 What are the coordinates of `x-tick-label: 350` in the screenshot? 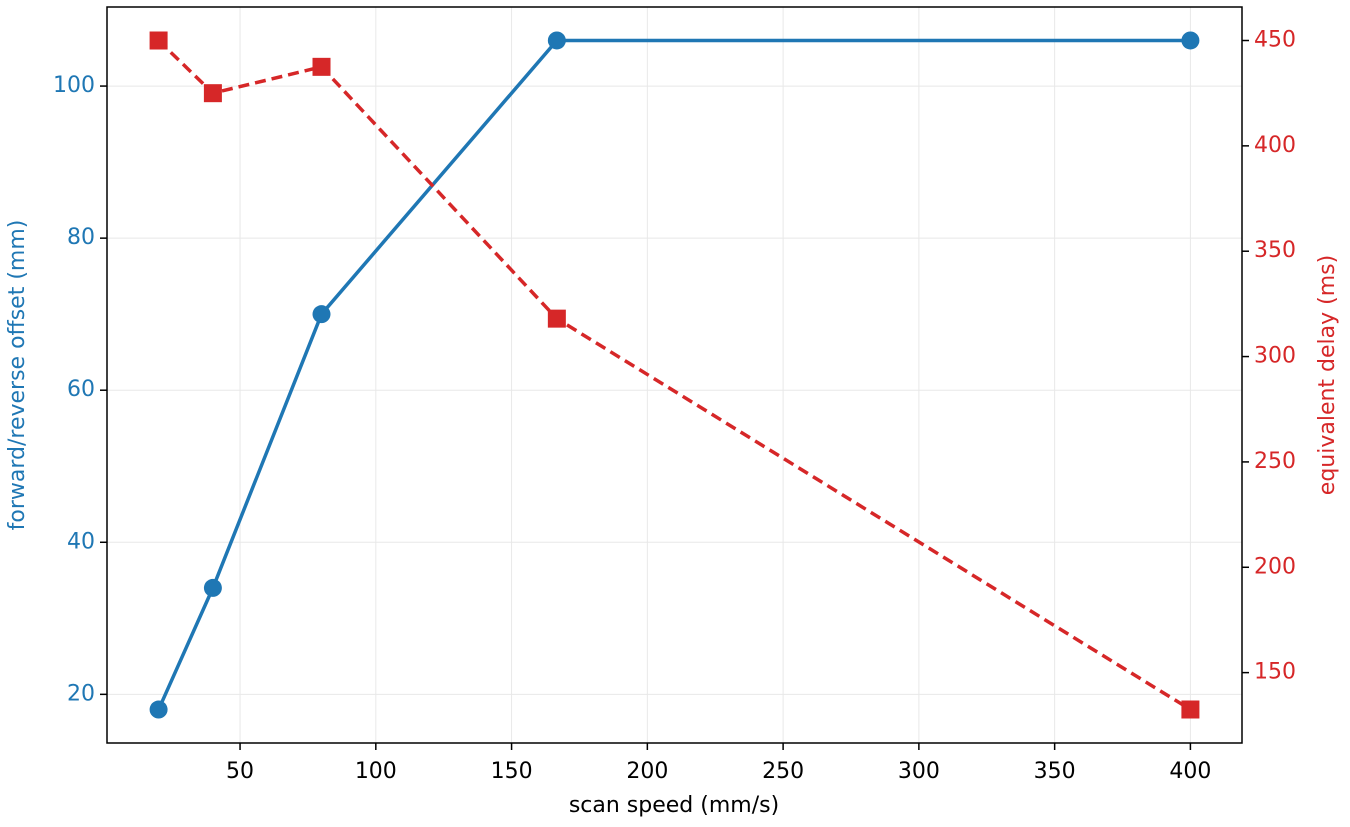 It's located at (1055, 771).